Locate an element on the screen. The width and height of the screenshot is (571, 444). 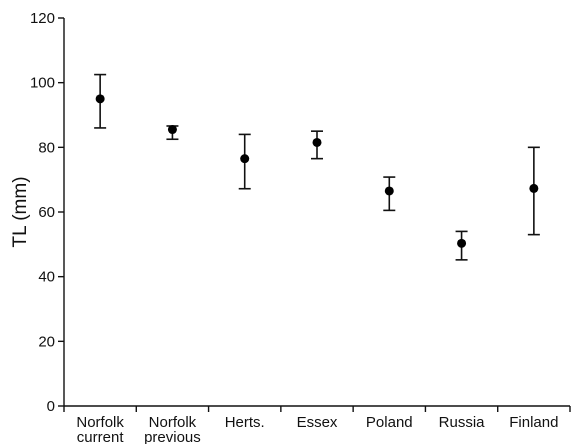
x-tick-label-line: Finland is located at coordinates (533, 422).